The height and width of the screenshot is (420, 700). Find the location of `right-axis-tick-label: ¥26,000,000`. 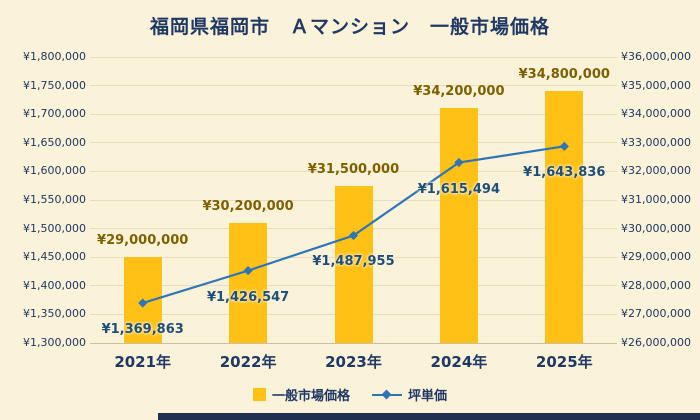

right-axis-tick-label: ¥26,000,000 is located at coordinates (656, 342).